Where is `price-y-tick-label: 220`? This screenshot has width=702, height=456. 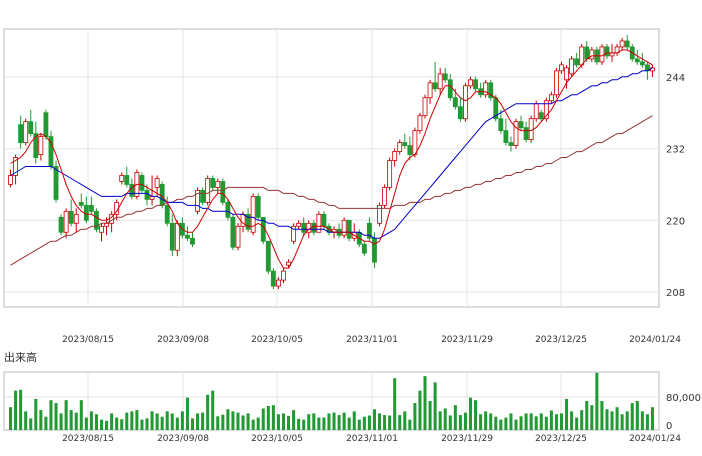 price-y-tick-label: 220 is located at coordinates (675, 221).